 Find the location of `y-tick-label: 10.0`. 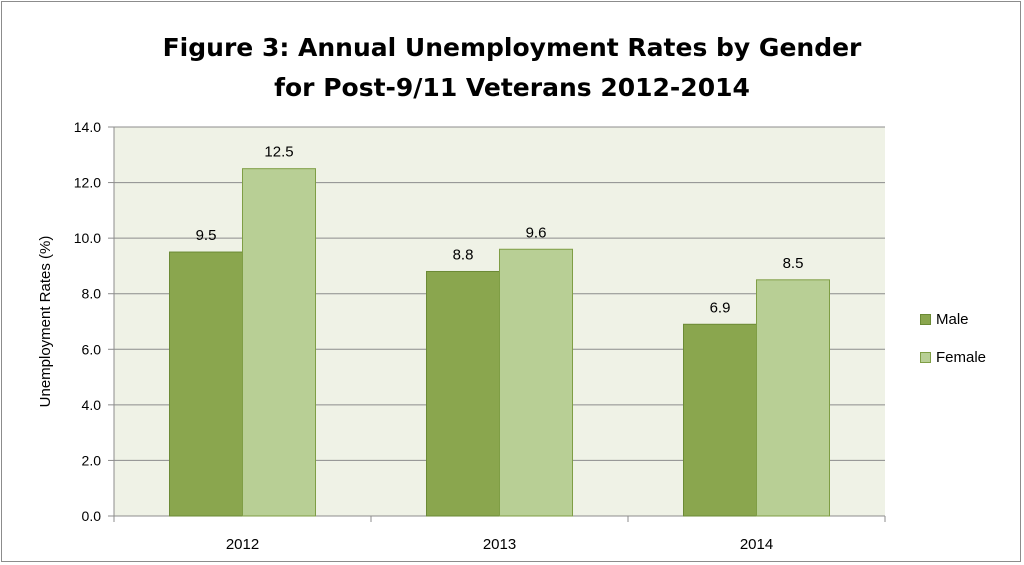

y-tick-label: 10.0 is located at coordinates (87, 238).